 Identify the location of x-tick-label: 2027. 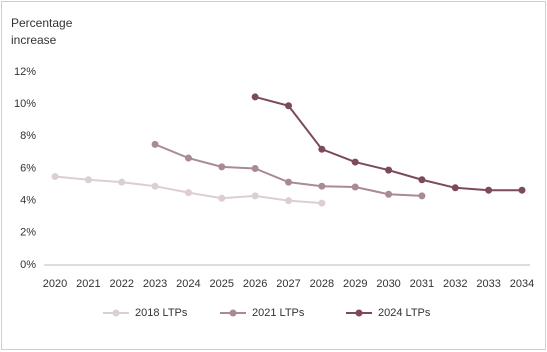
(288, 284).